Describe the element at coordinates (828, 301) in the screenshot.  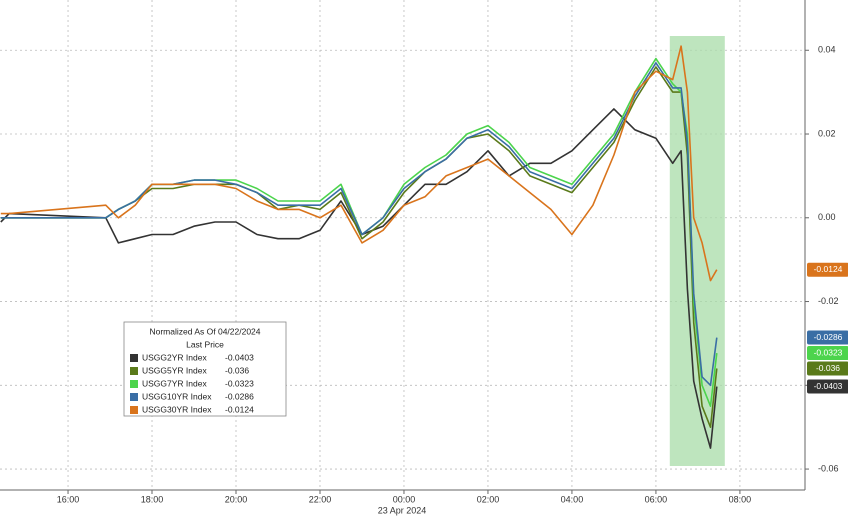
I see `y-tick-label: -0.02` at that location.